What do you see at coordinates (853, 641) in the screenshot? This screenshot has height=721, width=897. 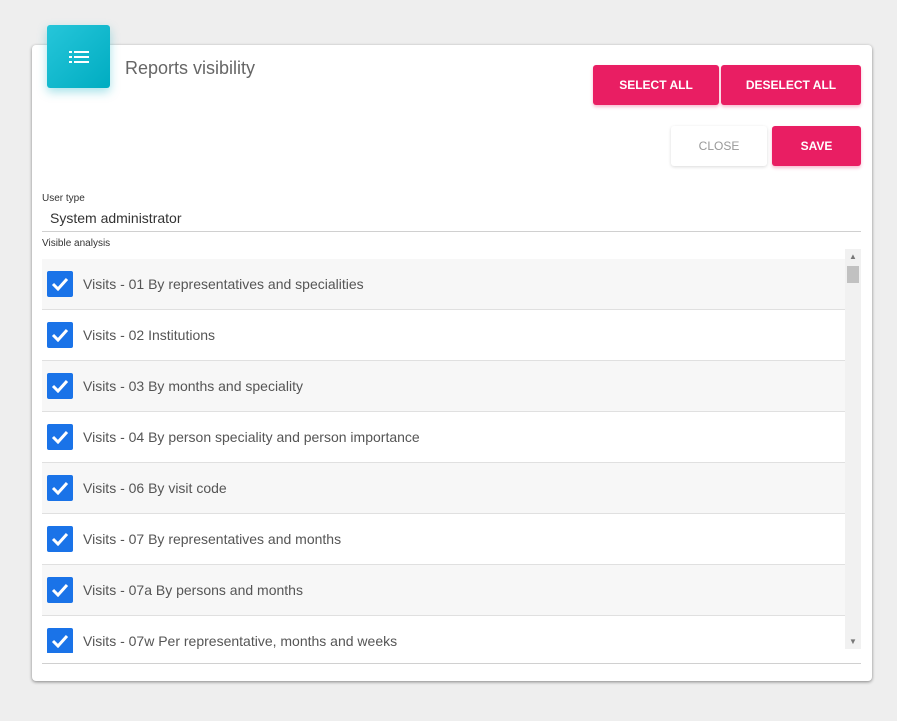 I see `scroll-down-arrow-icon: ▼` at bounding box center [853, 641].